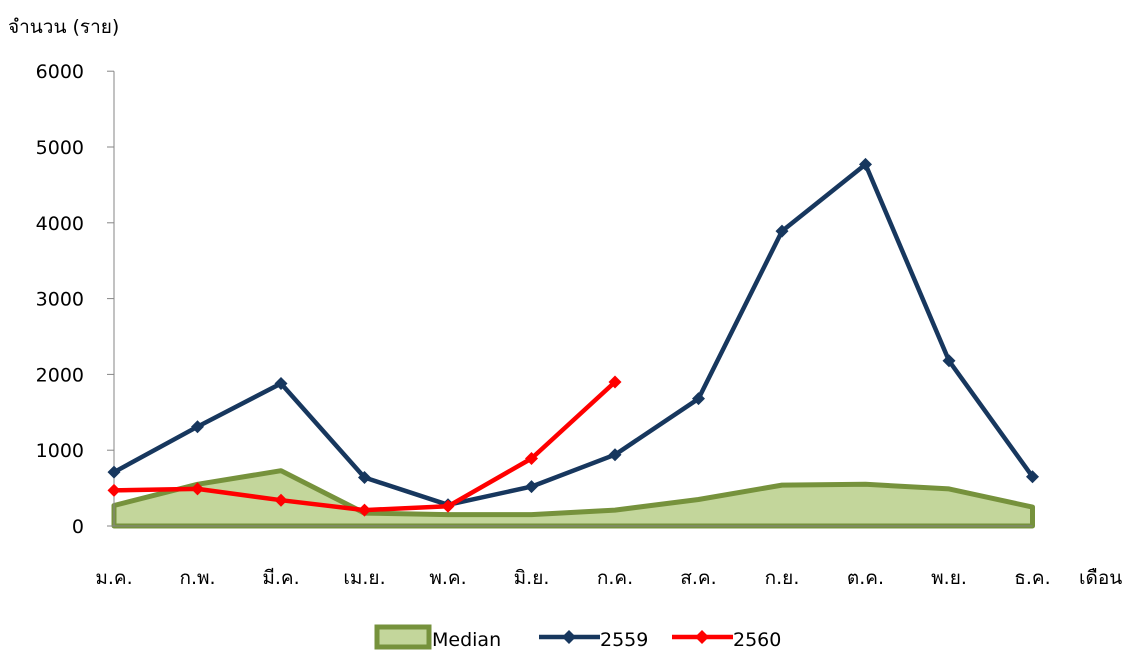  What do you see at coordinates (60, 451) in the screenshot?
I see `y-tick-label: 1000` at bounding box center [60, 451].